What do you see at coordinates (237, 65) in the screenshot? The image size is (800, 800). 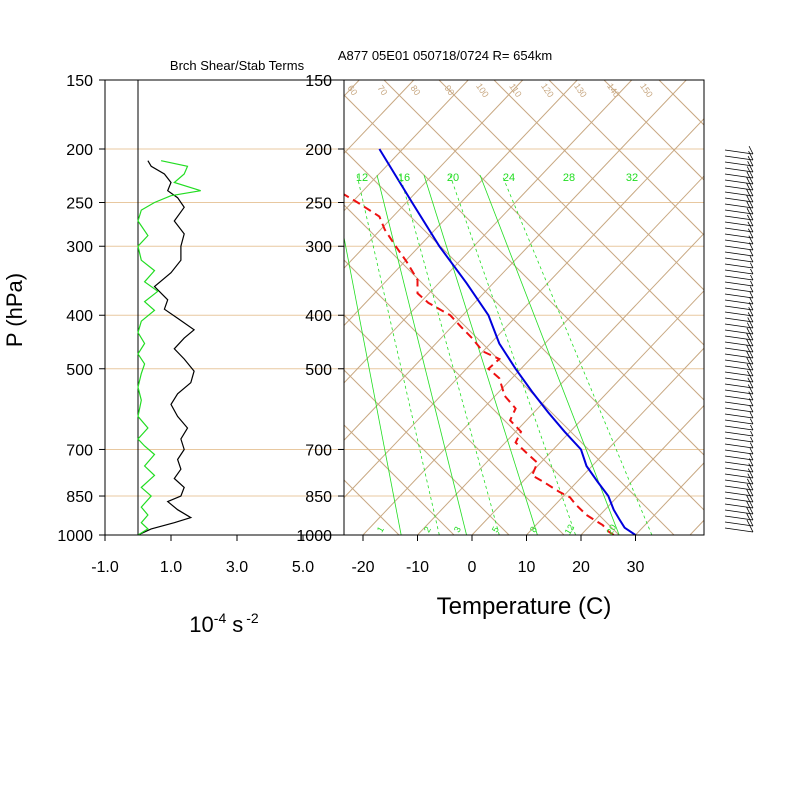 I see `left-panel-title: Brch Shear/Stab Terms` at bounding box center [237, 65].